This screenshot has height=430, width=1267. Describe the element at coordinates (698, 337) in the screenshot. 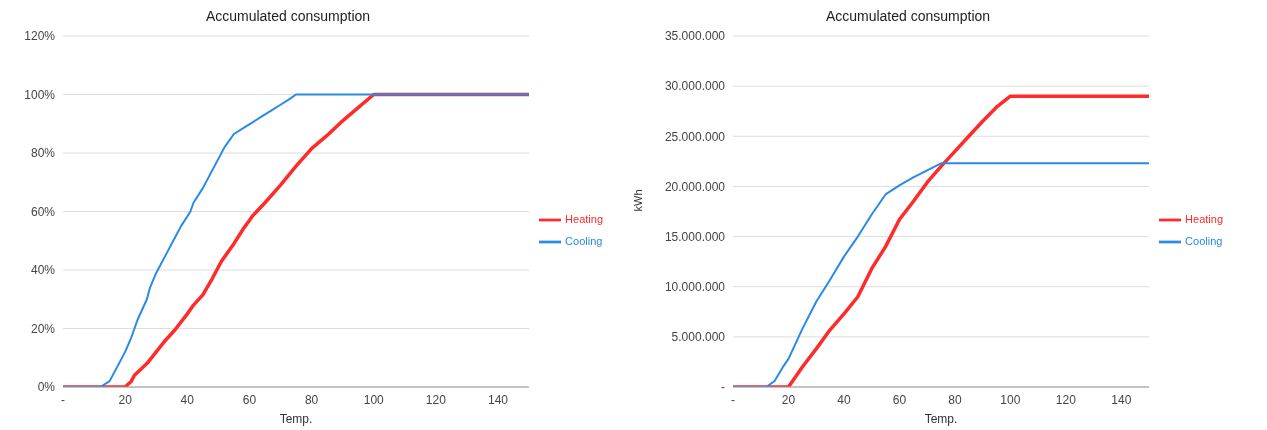

I see `y-tick-label: 5.000.000` at that location.